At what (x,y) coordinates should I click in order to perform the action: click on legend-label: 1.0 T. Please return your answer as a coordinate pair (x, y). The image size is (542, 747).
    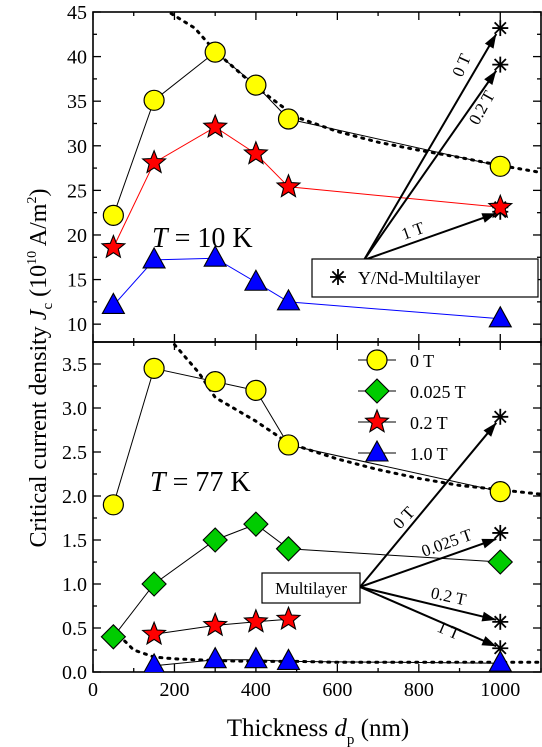
    Looking at the image, I should click on (429, 454).